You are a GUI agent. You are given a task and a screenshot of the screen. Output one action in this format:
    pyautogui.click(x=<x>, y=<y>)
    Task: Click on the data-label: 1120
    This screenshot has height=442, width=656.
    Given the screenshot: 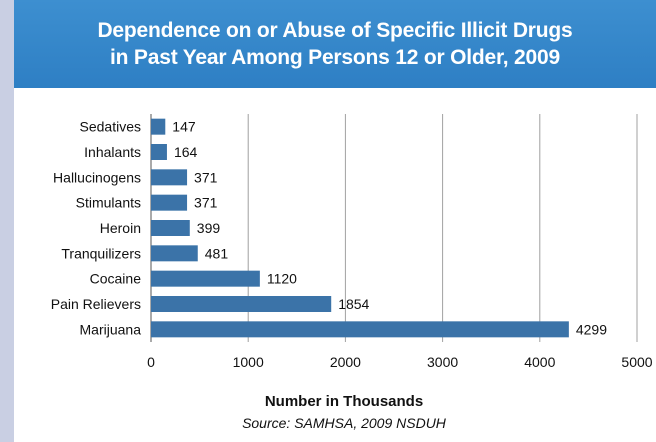 What is the action you would take?
    pyautogui.click(x=282, y=279)
    